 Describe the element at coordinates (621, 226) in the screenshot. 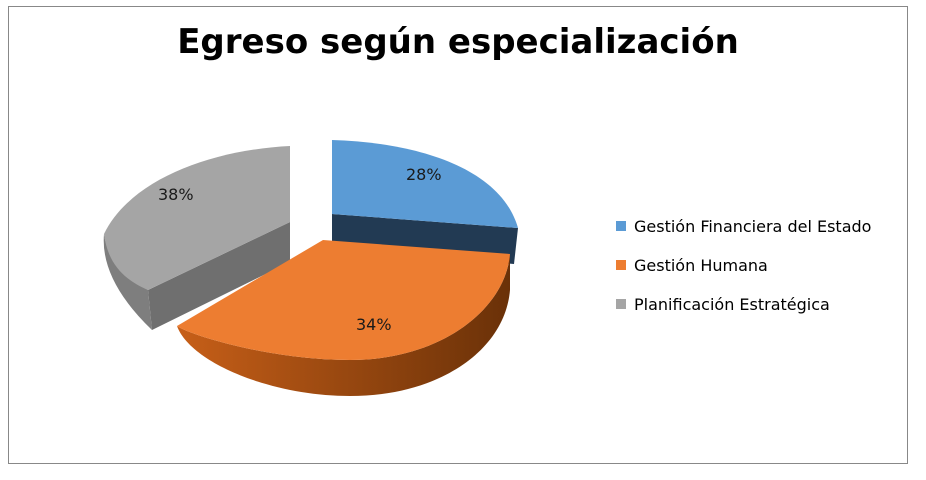

I see `legend-swatch-financiera` at that location.